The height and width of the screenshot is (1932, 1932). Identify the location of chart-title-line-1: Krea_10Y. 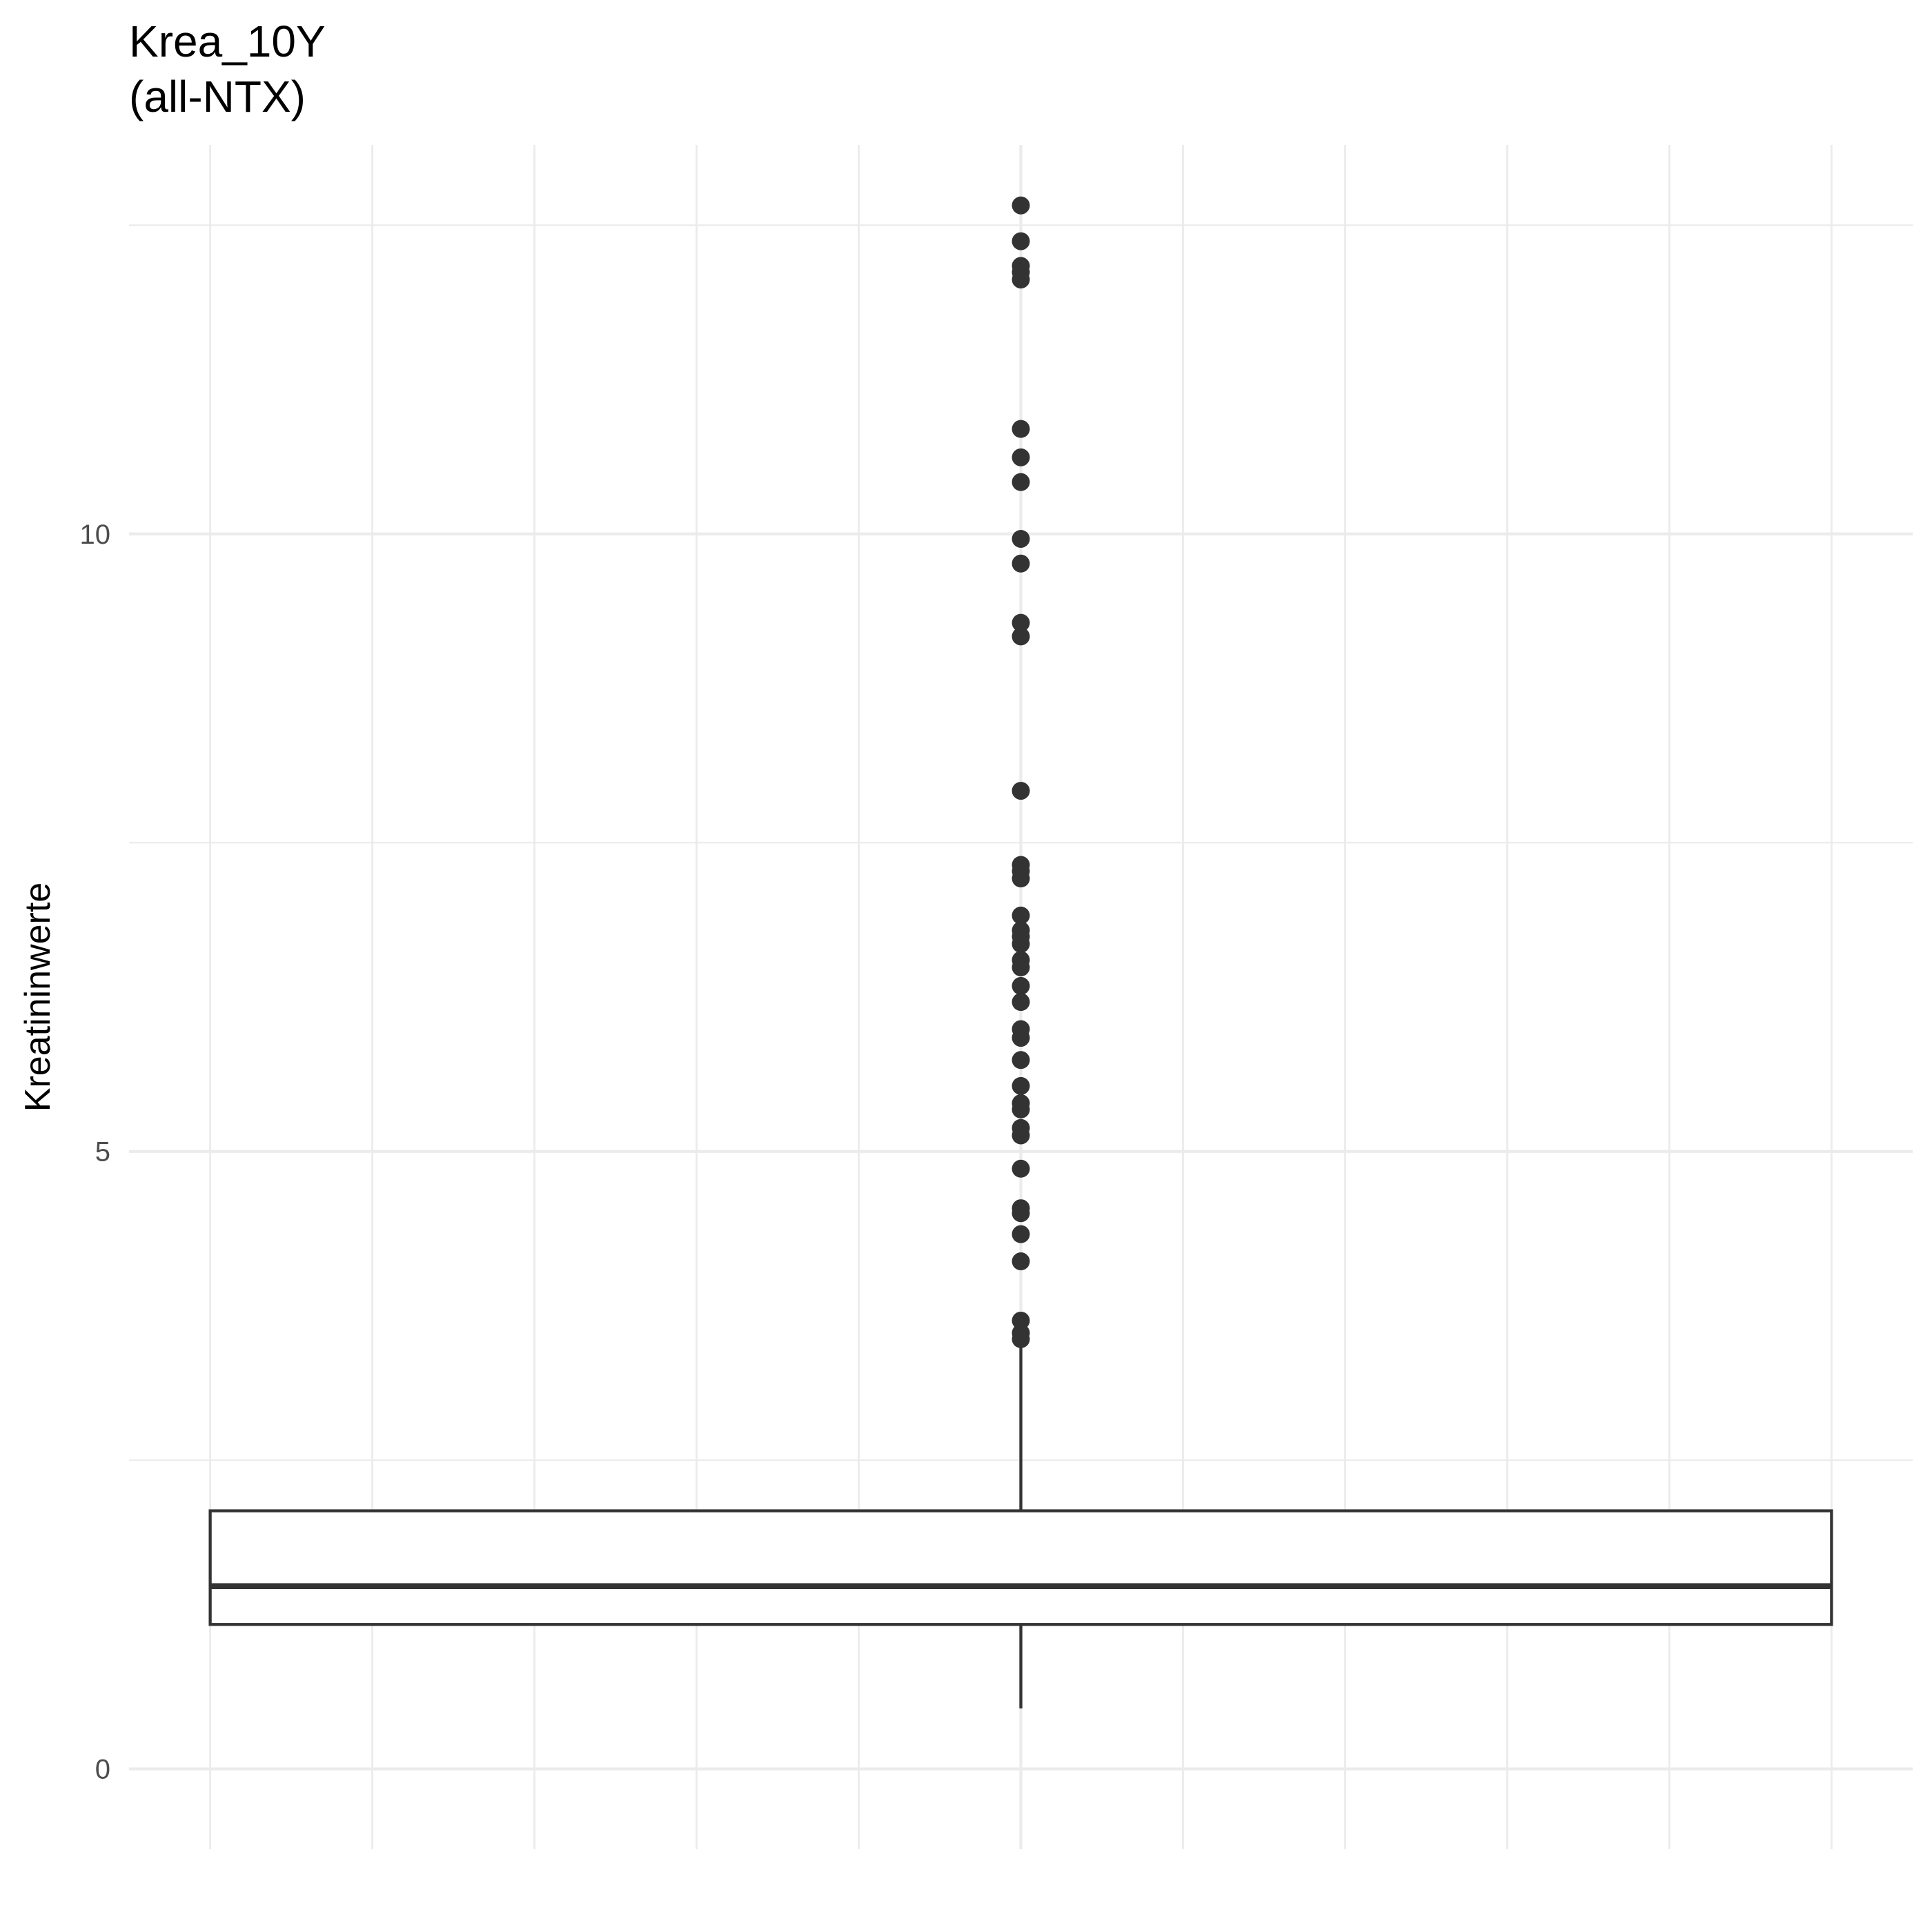
(227, 41).